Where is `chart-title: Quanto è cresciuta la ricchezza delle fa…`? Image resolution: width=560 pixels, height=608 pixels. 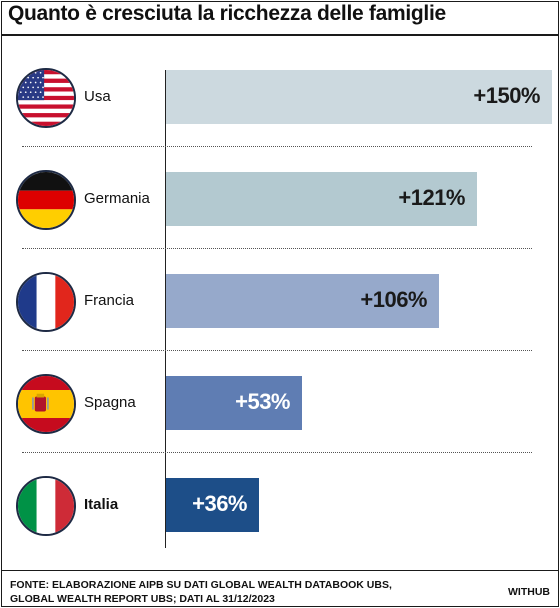
chart-title: Quanto è cresciuta la ricchezza delle fa… is located at coordinates (227, 13).